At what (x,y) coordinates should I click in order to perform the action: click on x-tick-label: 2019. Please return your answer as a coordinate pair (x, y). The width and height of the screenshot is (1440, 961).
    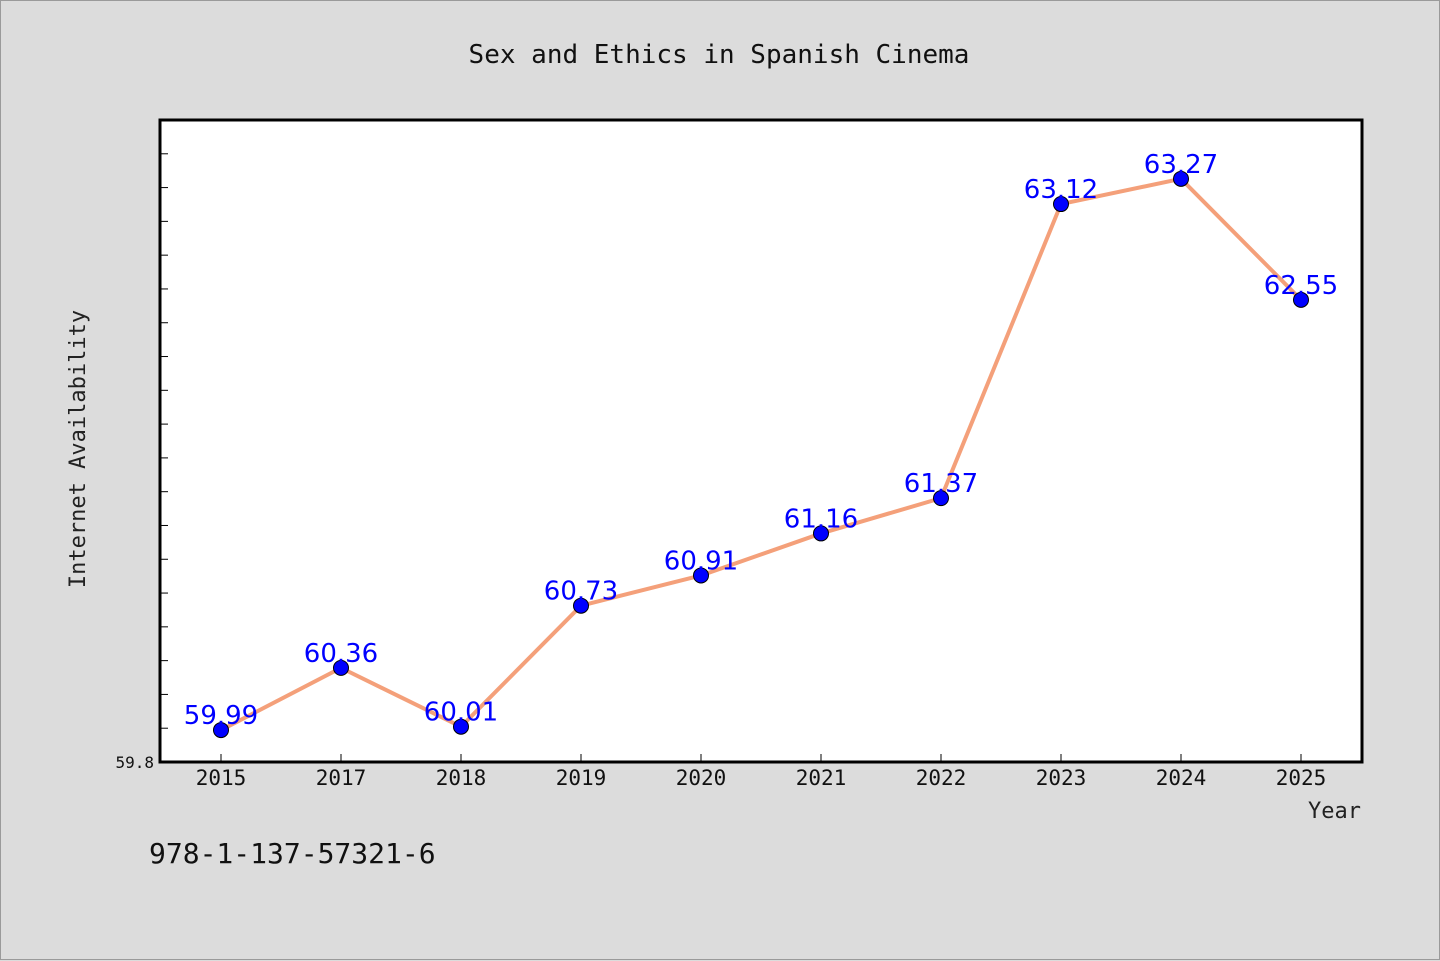
    Looking at the image, I should click on (581, 778).